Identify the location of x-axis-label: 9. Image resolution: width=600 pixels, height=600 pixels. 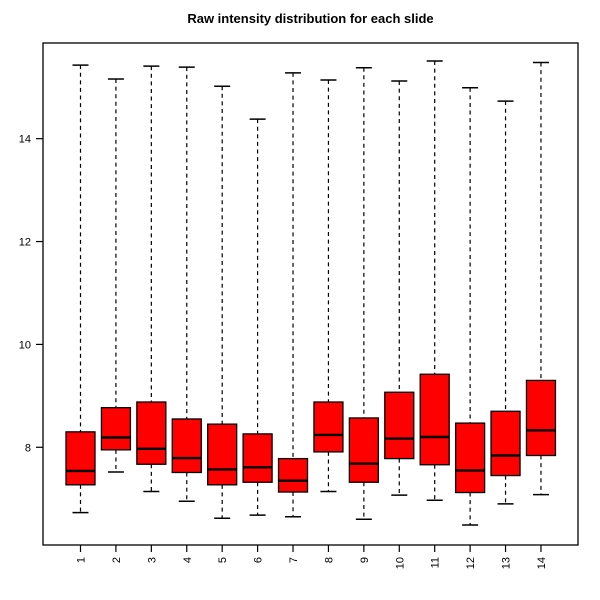
(365, 560).